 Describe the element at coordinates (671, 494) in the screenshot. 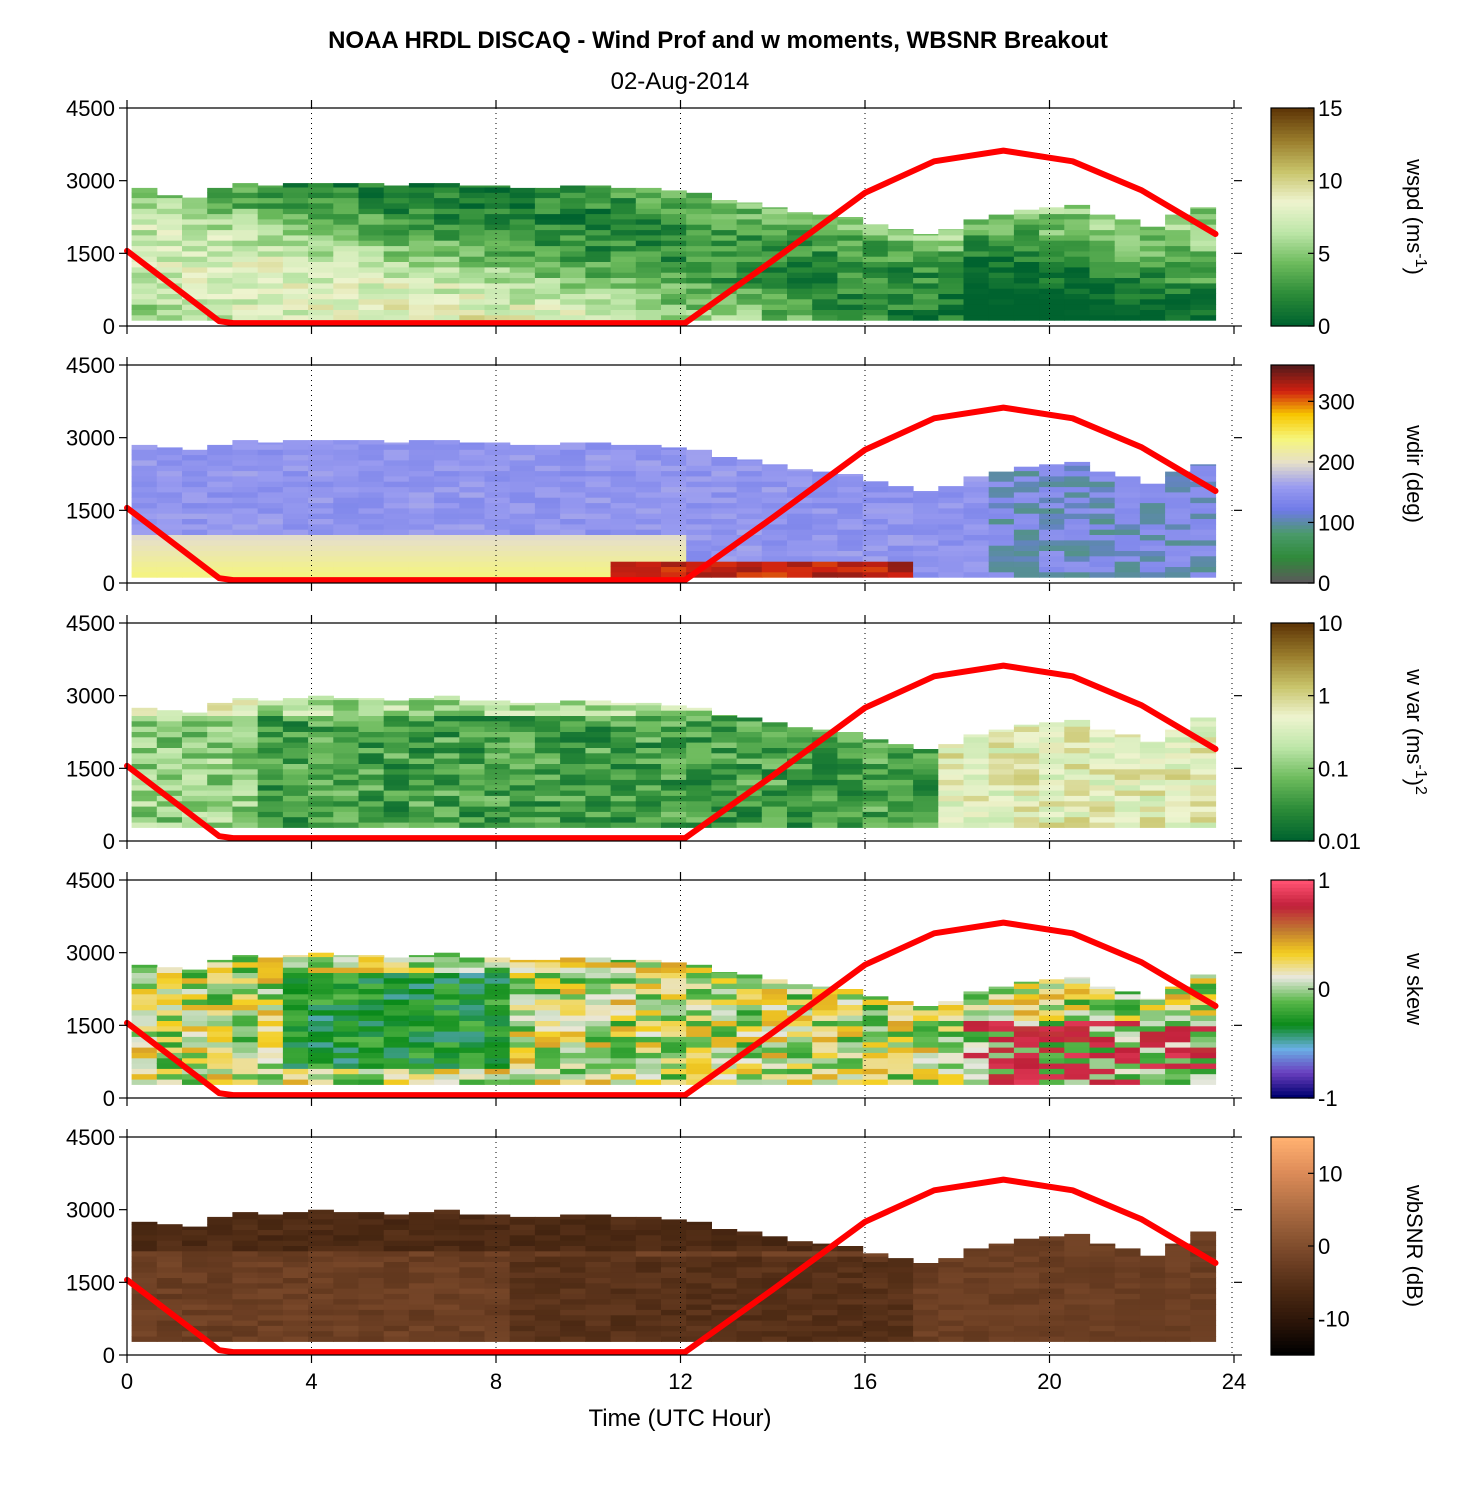

I see `overlay-line` at that location.